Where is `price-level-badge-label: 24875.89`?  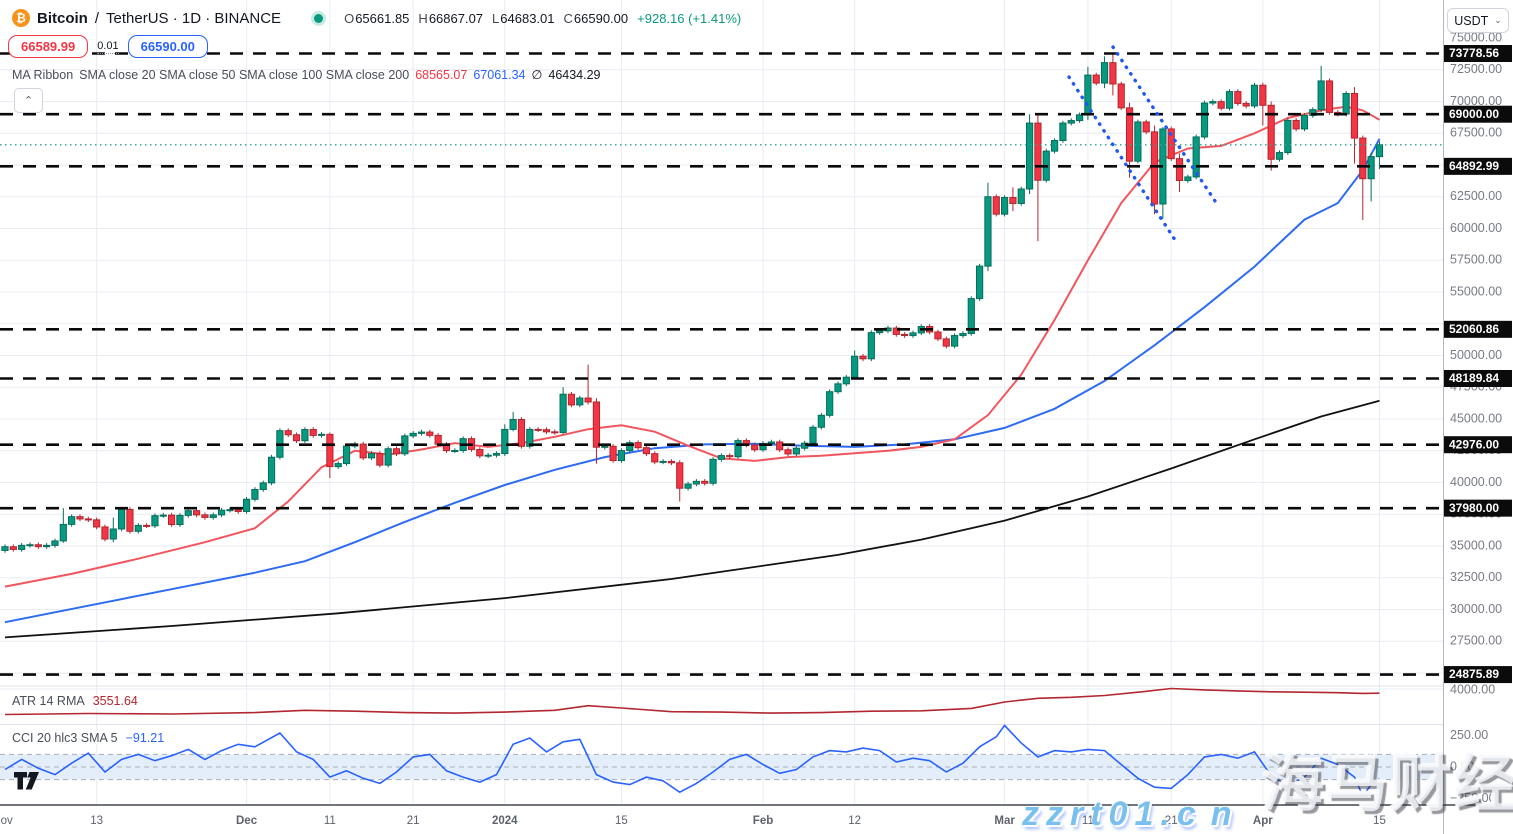 price-level-badge-label: 24875.89 is located at coordinates (1474, 674).